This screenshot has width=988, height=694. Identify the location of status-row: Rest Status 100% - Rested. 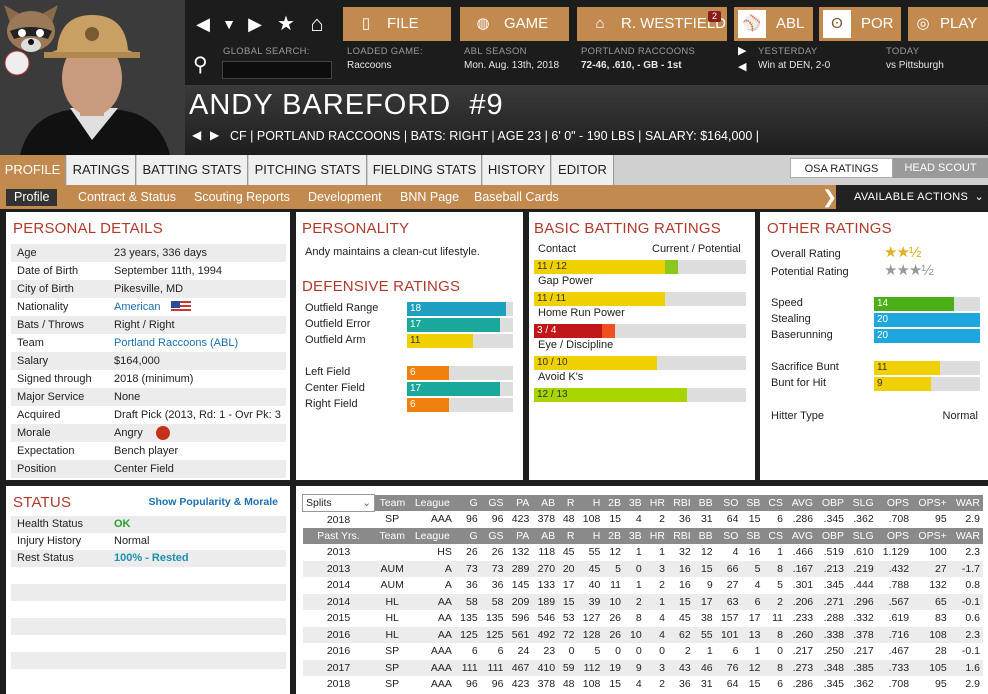
(148, 558).